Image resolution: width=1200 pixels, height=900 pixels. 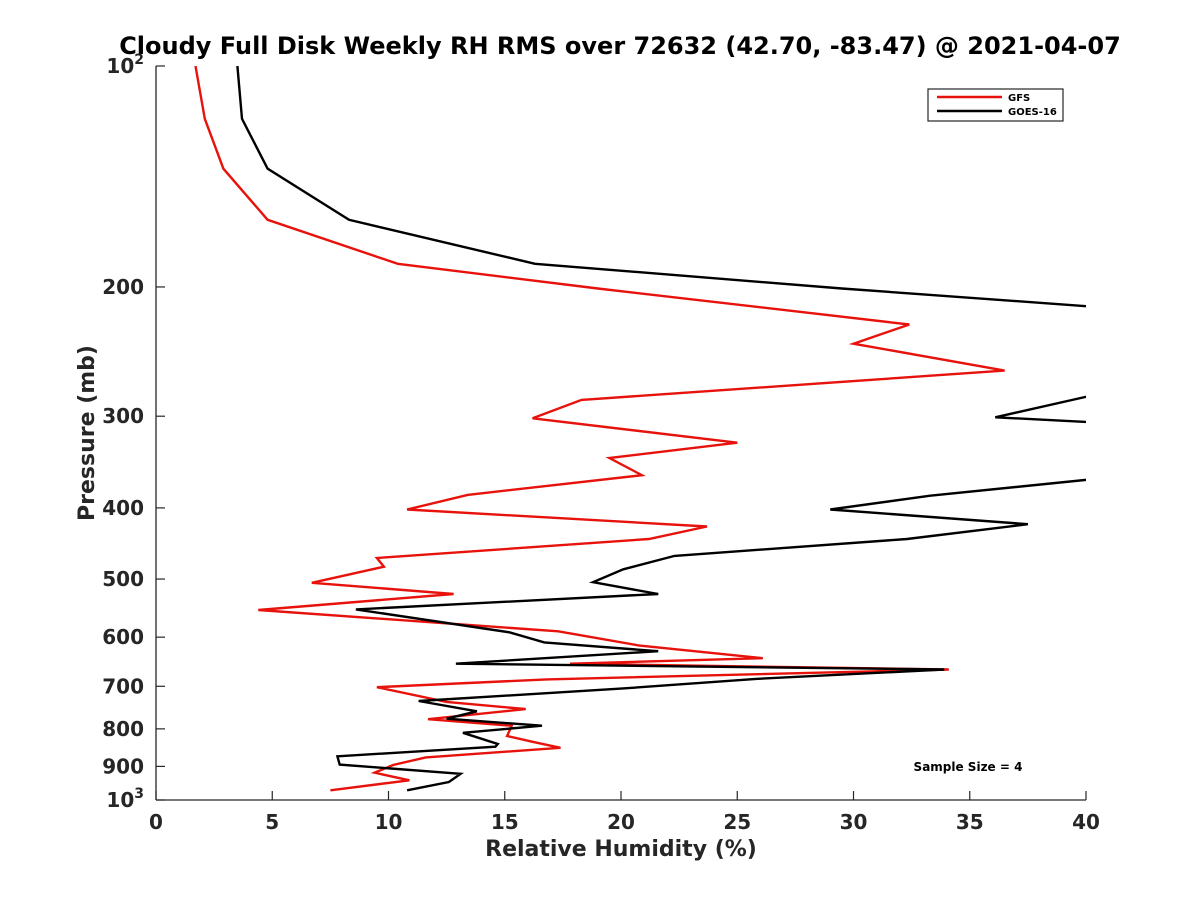 I want to click on legend-box, so click(x=995, y=105).